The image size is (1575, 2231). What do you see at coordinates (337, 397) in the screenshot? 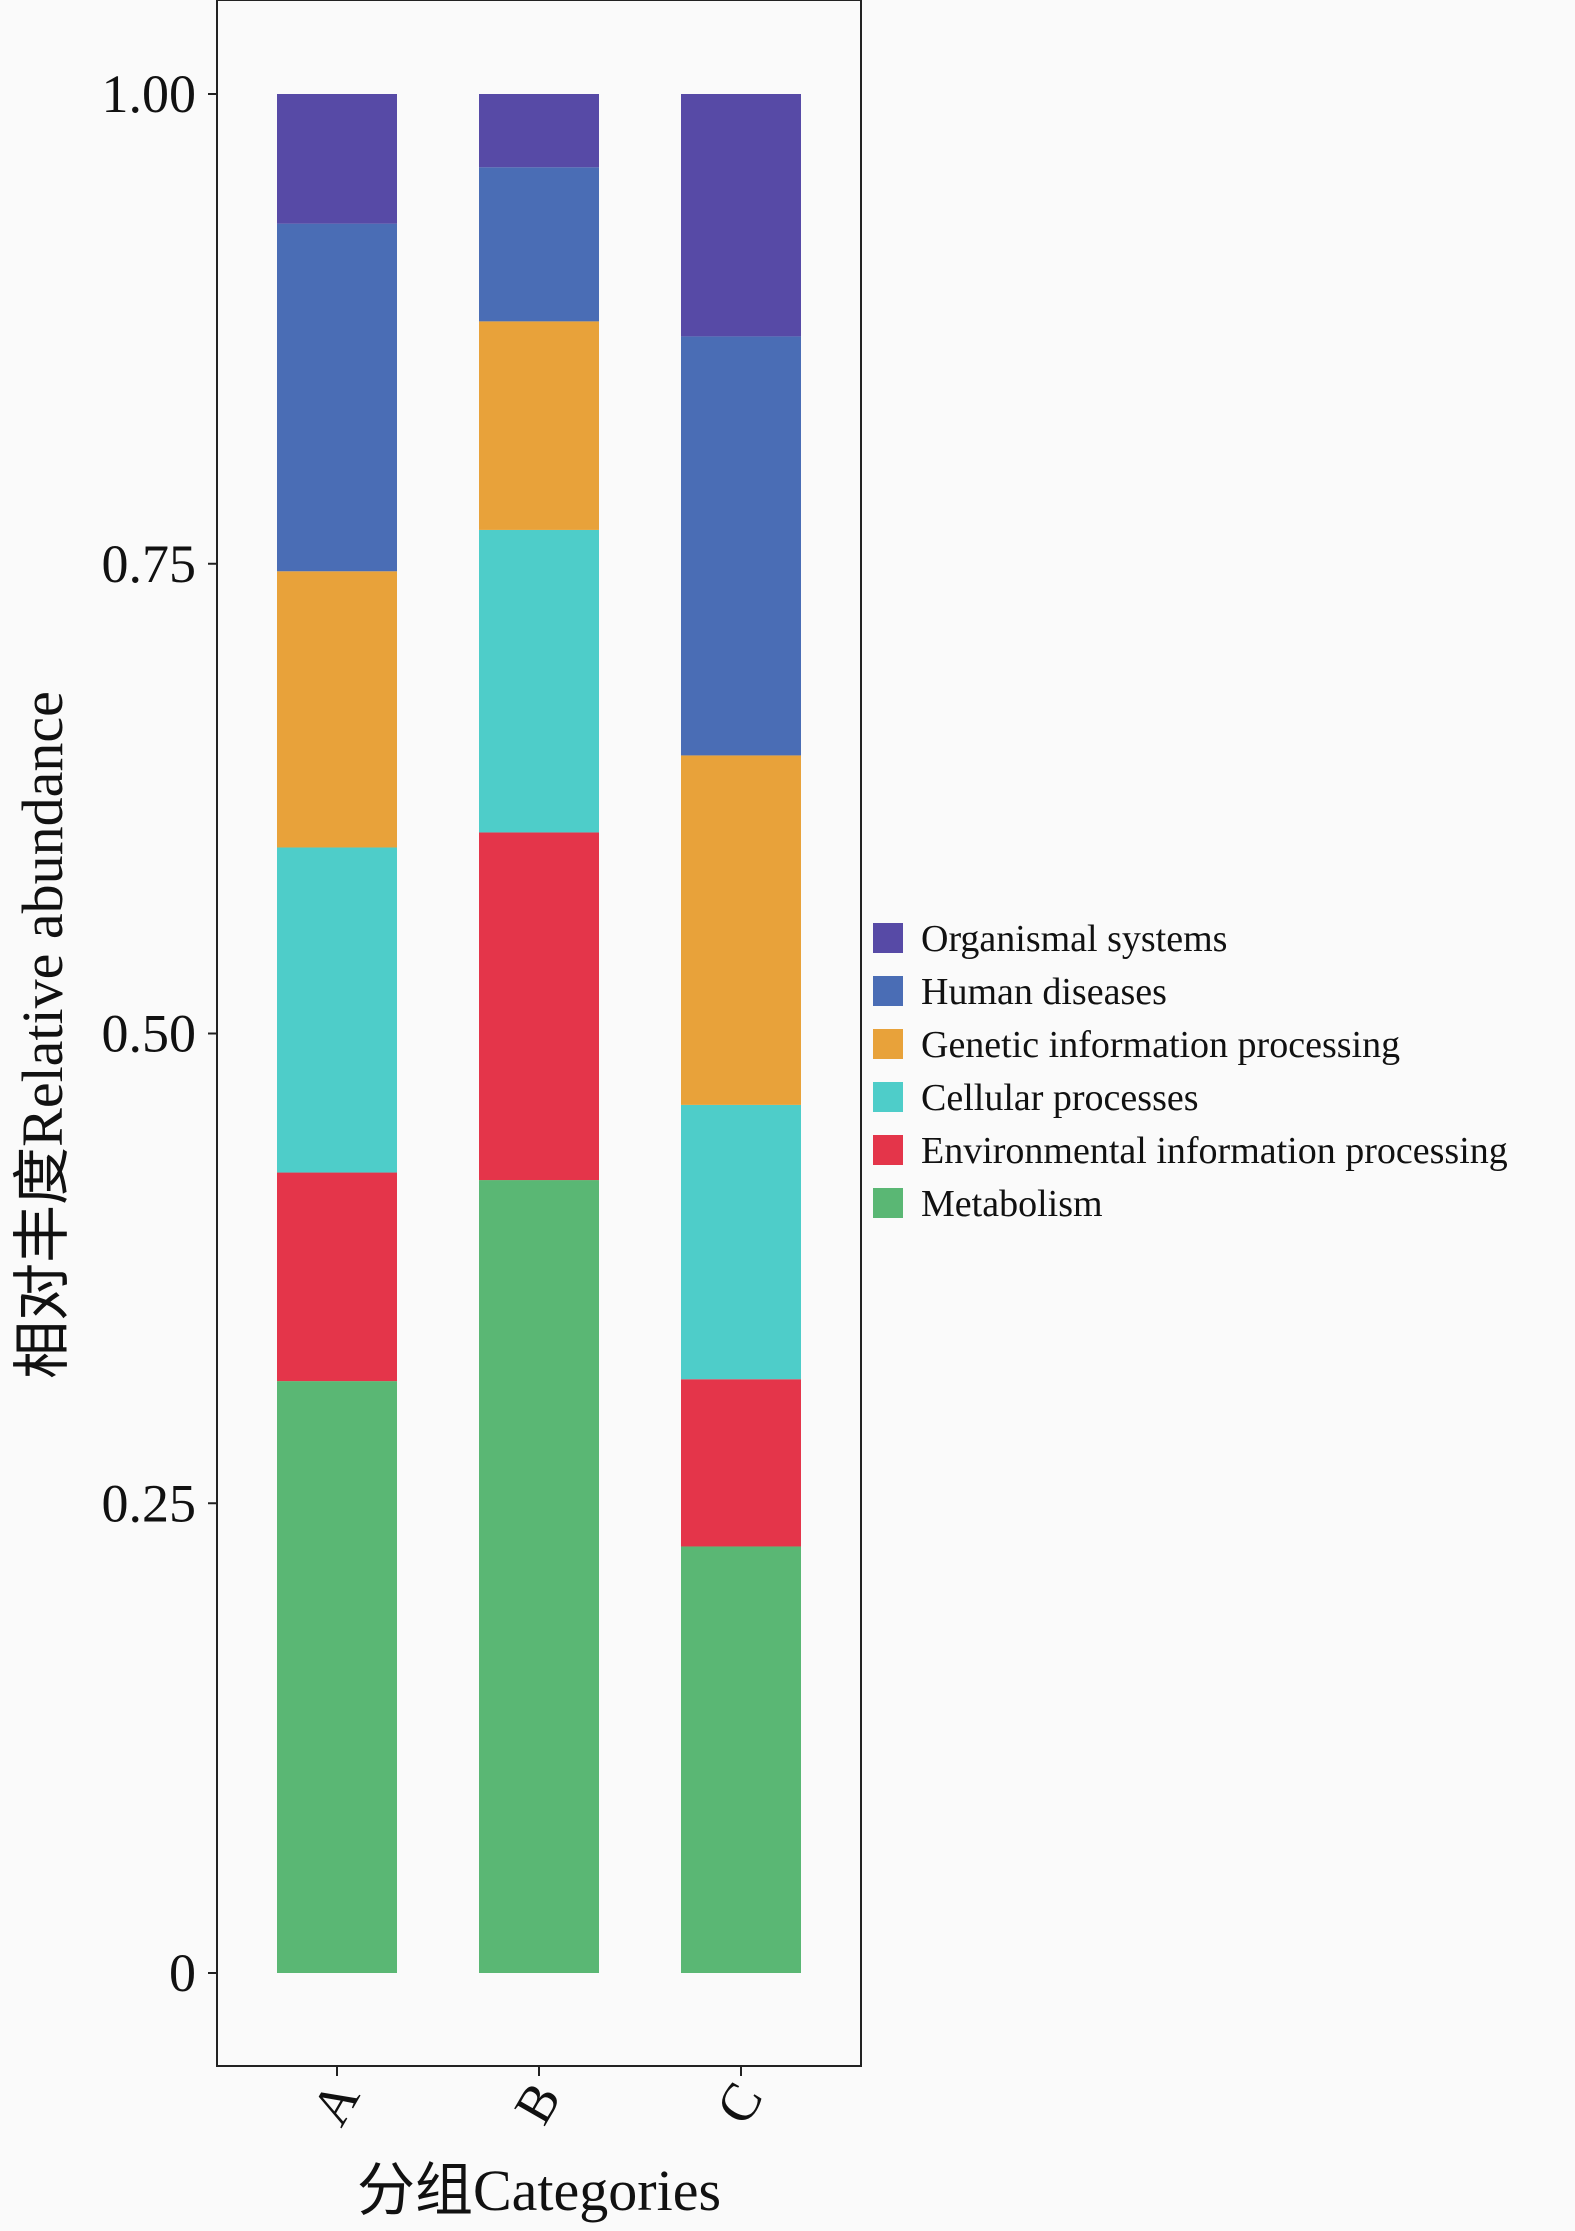
I see `bar-A-human-diseases` at bounding box center [337, 397].